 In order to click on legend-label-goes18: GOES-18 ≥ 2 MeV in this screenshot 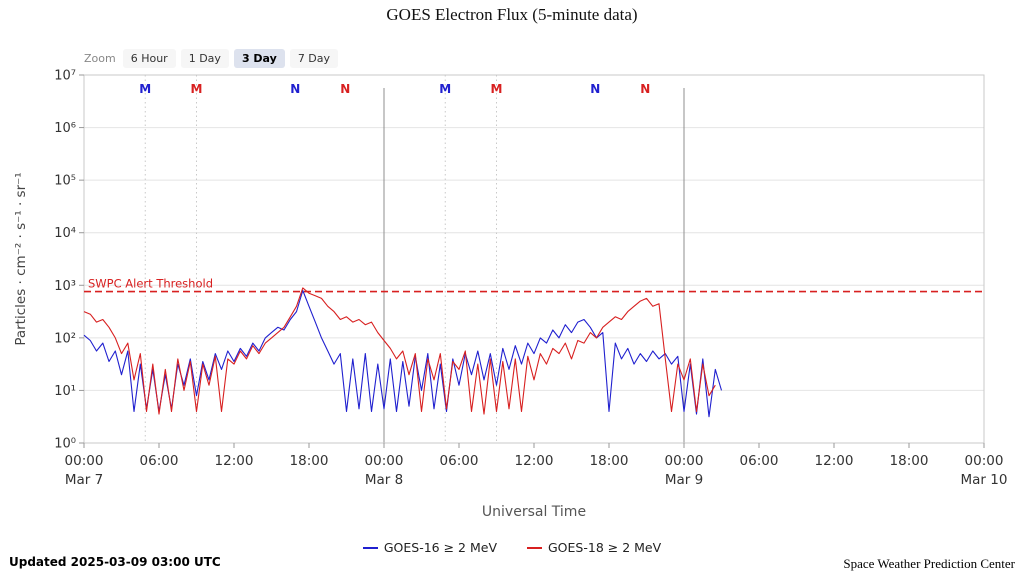, I will do `click(605, 547)`.